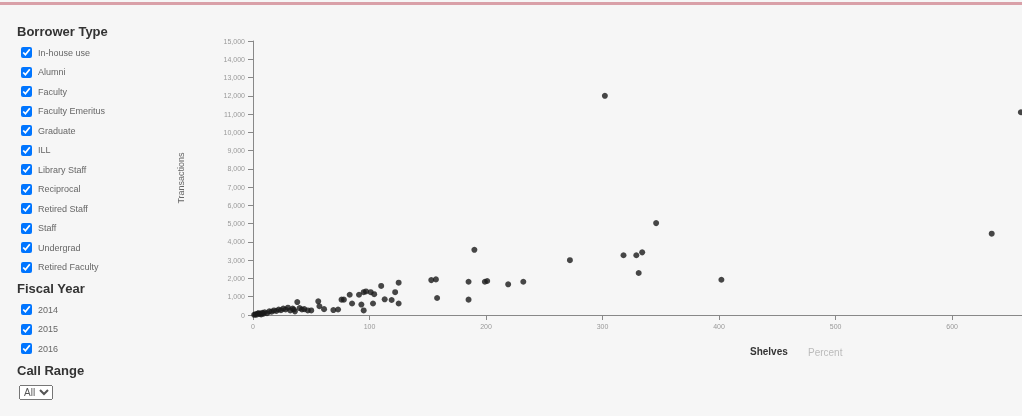  Describe the element at coordinates (68, 267) in the screenshot. I see `category-label: Retired Faculty` at that location.